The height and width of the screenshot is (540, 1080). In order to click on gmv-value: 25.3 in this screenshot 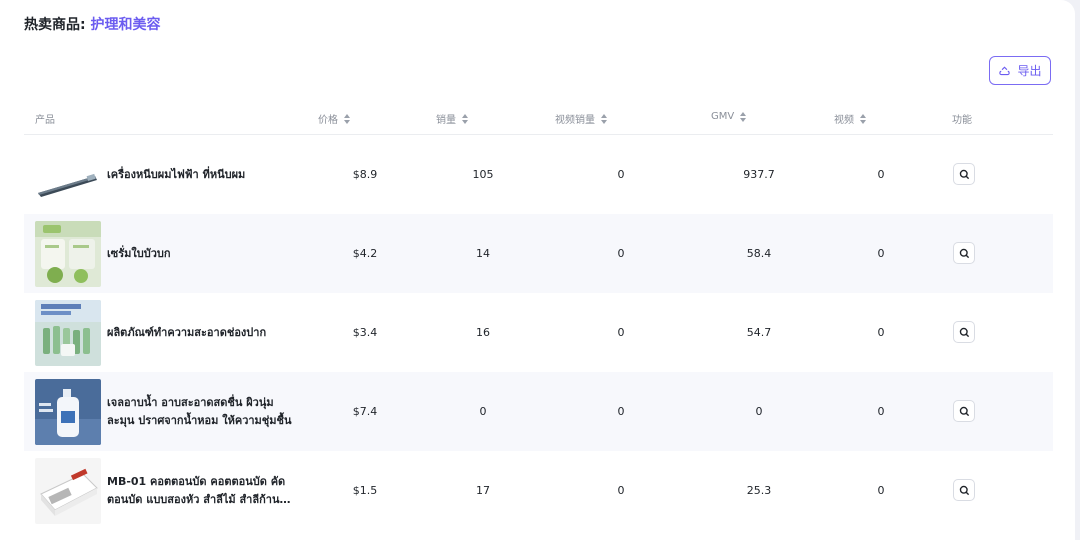, I will do `click(759, 490)`.